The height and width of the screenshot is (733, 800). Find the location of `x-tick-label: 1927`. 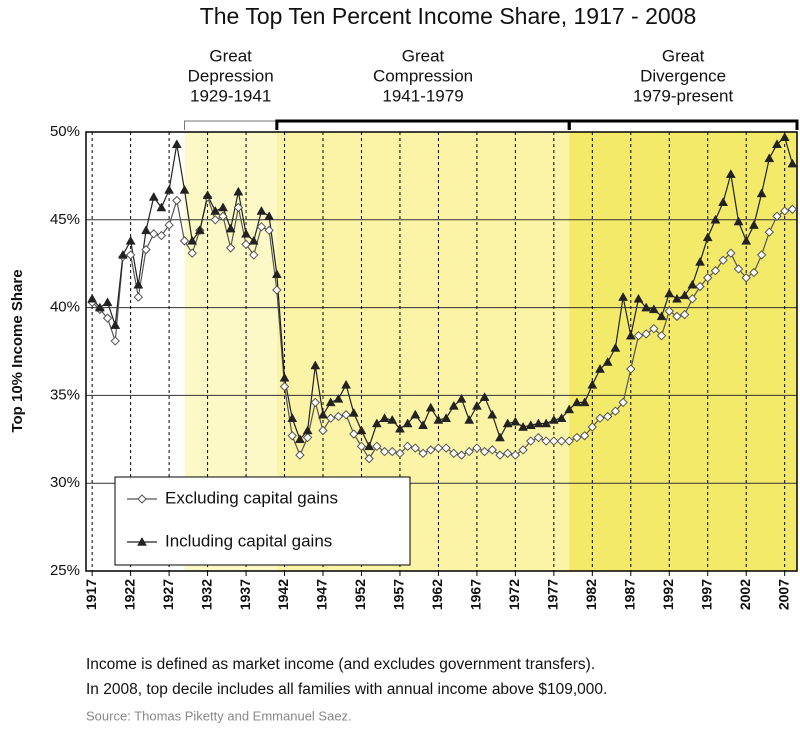

x-tick-label: 1927 is located at coordinates (168, 594).